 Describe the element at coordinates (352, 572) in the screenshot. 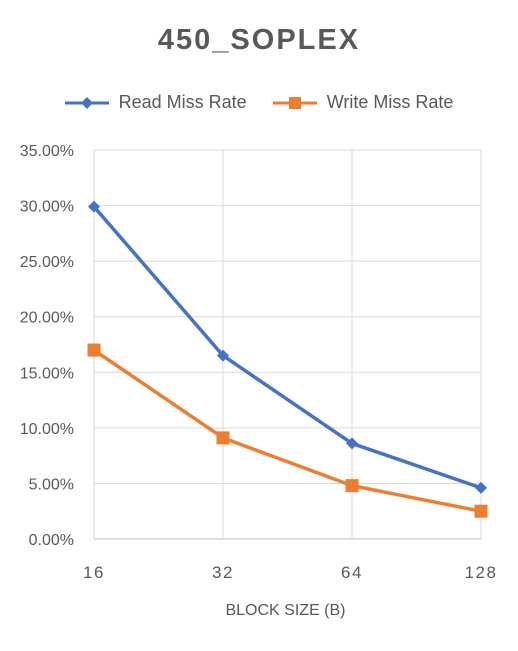

I see `x-tick-label: 64` at that location.